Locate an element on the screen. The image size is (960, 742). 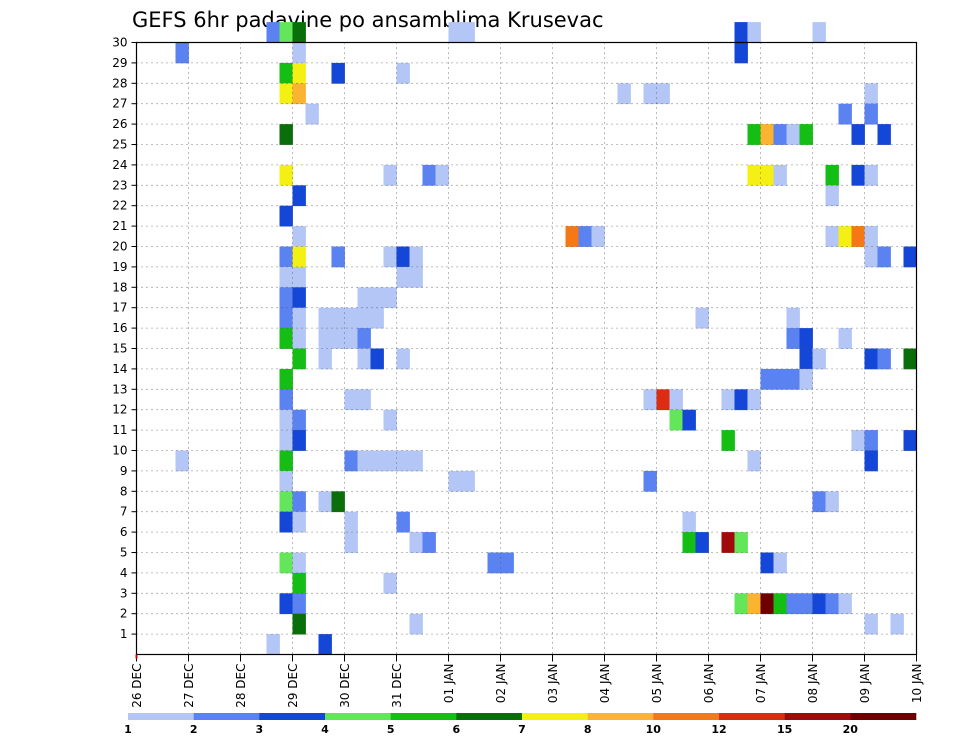
legend-label: 5 is located at coordinates (391, 729).